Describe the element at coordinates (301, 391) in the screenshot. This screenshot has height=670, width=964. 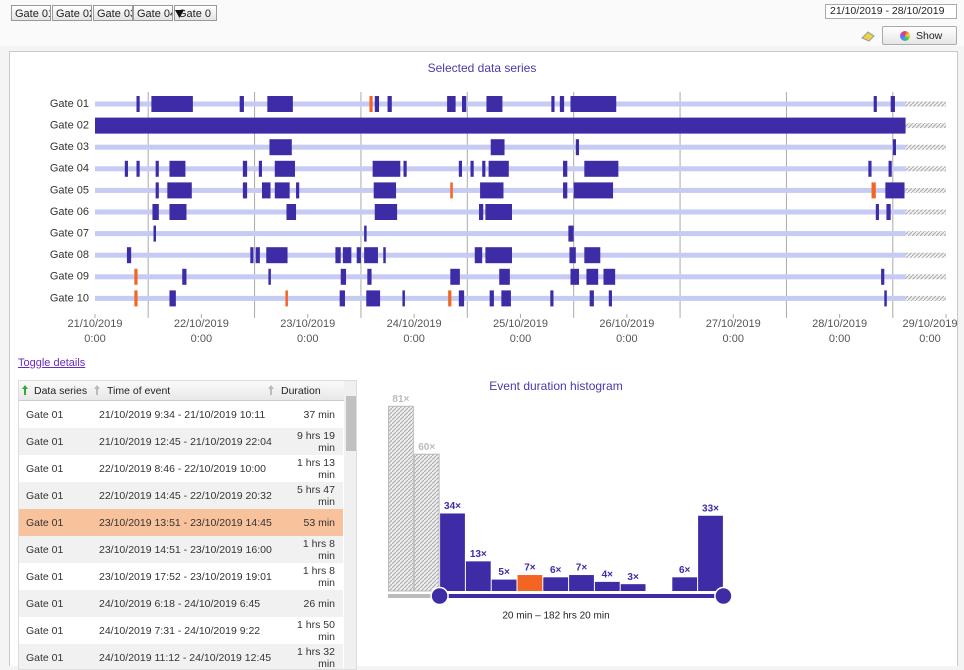
I see `column-header: Duration` at that location.